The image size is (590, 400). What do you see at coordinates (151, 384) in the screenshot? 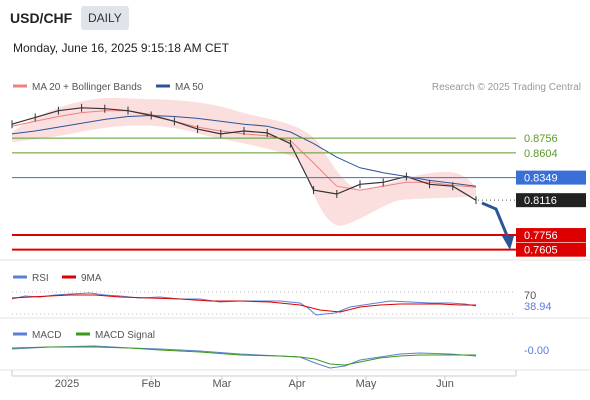
I see `x-tick-label: Feb` at bounding box center [151, 384].